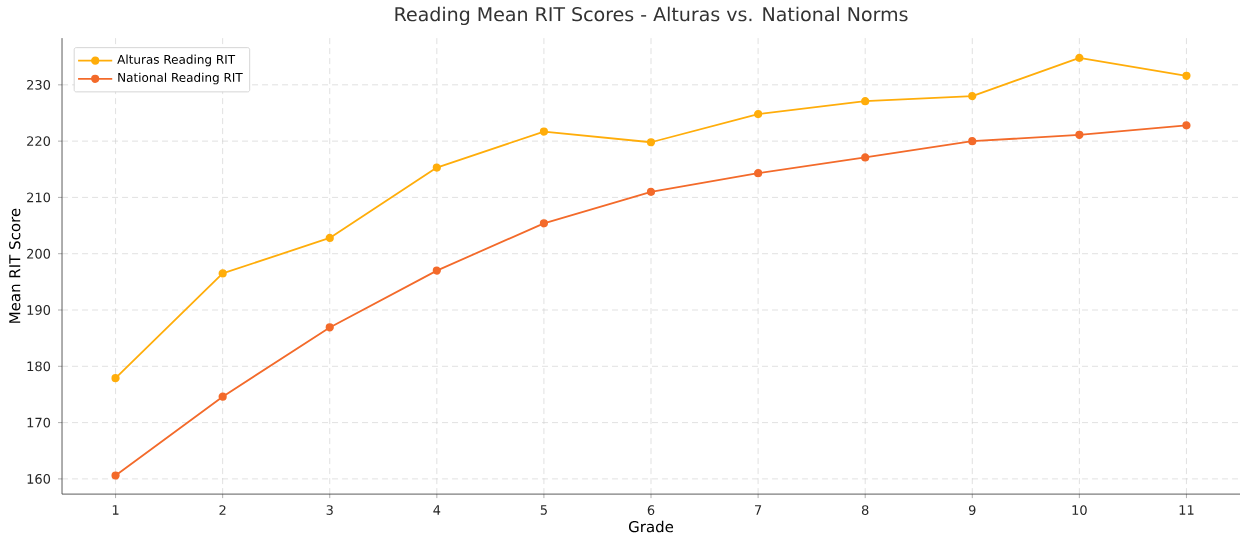  What do you see at coordinates (651, 526) in the screenshot?
I see `x-axis-title: Grade` at bounding box center [651, 526].